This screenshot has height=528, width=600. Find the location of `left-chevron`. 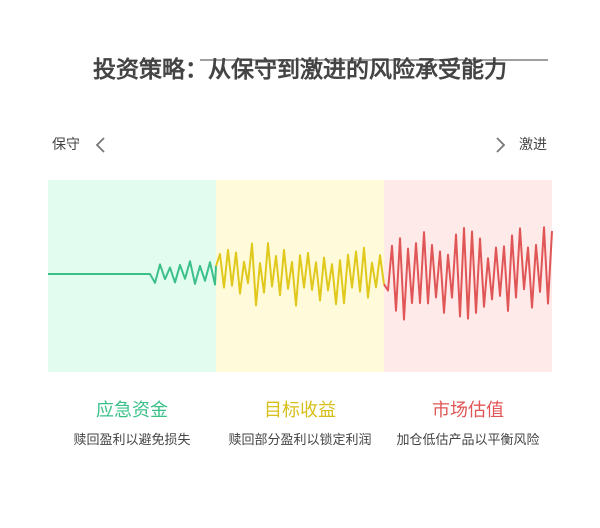

left-chevron is located at coordinates (100, 145).